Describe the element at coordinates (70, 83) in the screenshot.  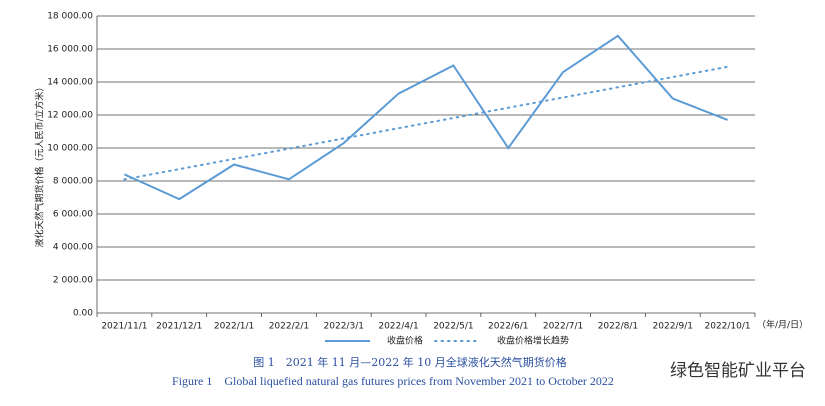
I see `y-tick-label: 14 000.00` at that location.